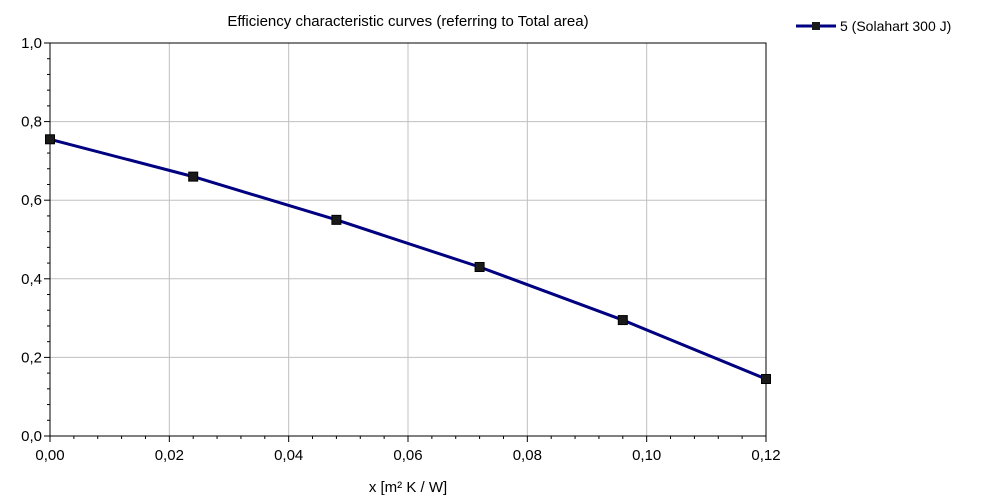 This screenshot has width=996, height=501. What do you see at coordinates (816, 26) in the screenshot?
I see `legend-marker-icon` at bounding box center [816, 26].